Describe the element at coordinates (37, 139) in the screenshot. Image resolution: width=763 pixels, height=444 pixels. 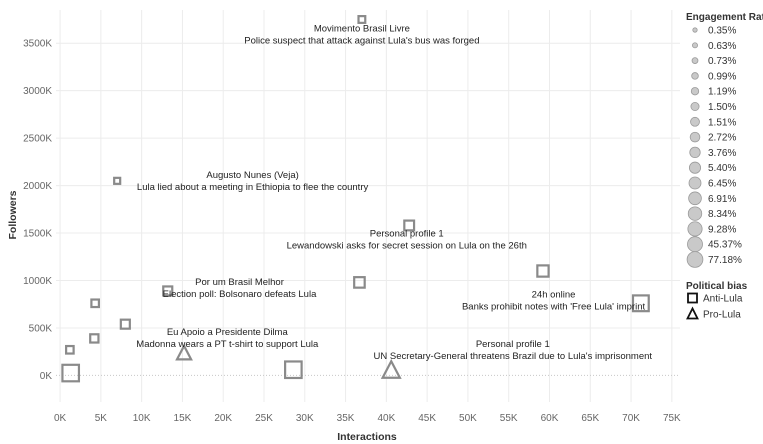
I see `y-tick-label: 2500K` at that location.